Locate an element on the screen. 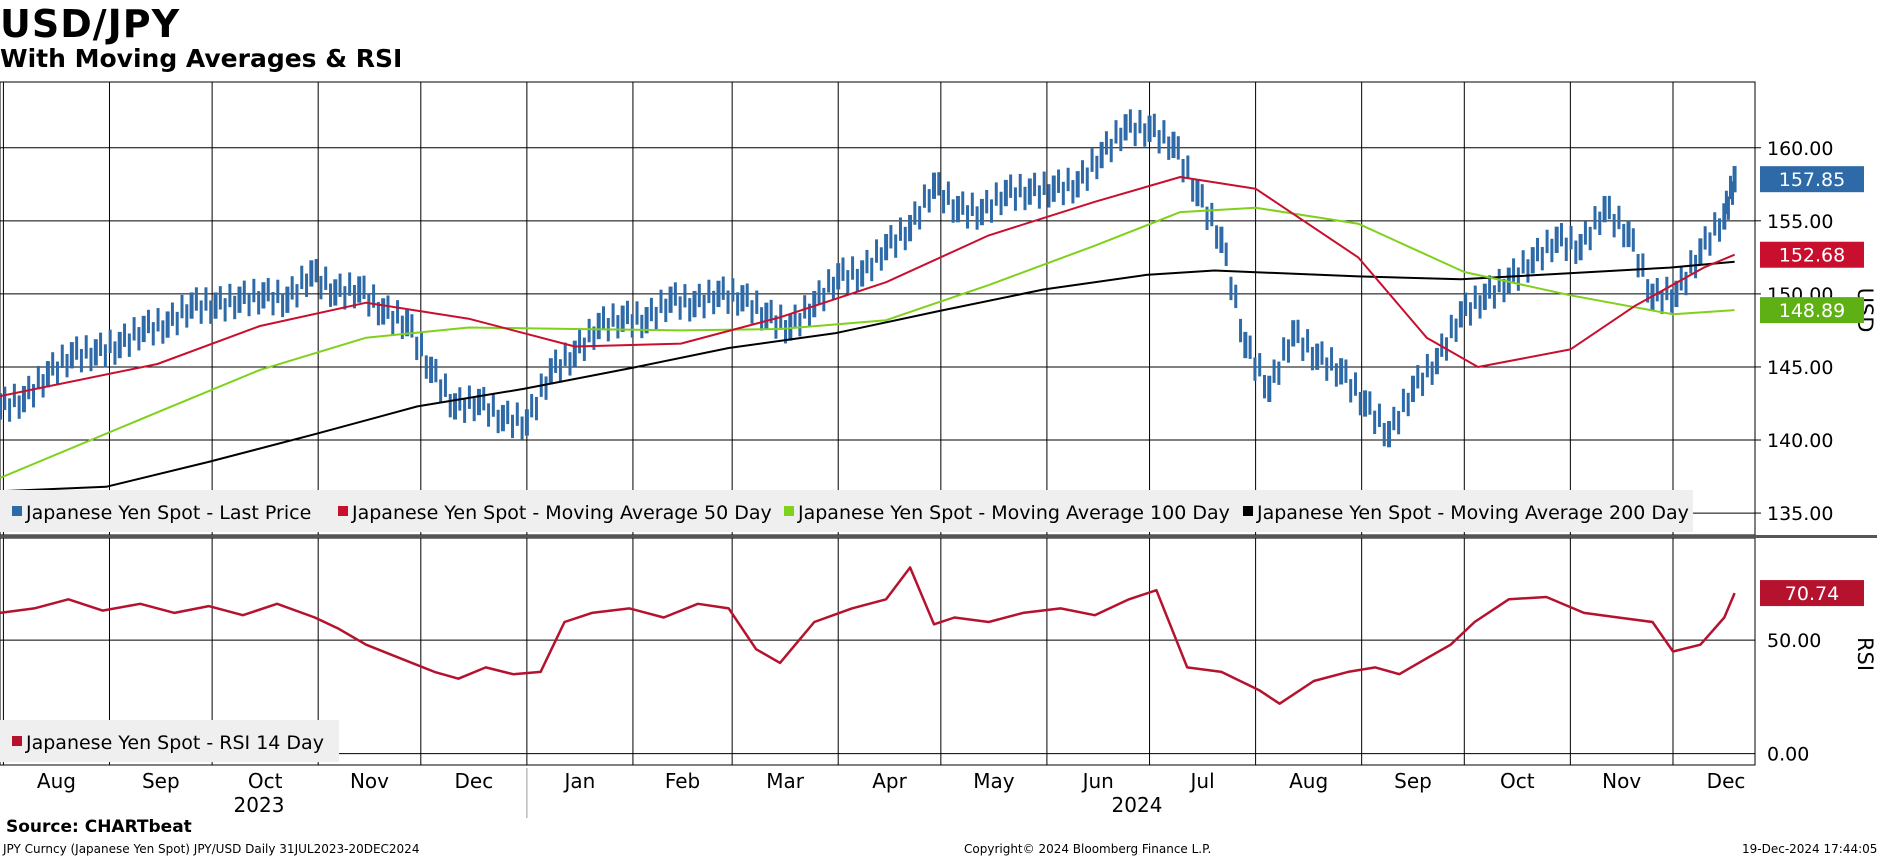 The height and width of the screenshot is (859, 1877). rsi-tag: 70.74 is located at coordinates (1812, 594).